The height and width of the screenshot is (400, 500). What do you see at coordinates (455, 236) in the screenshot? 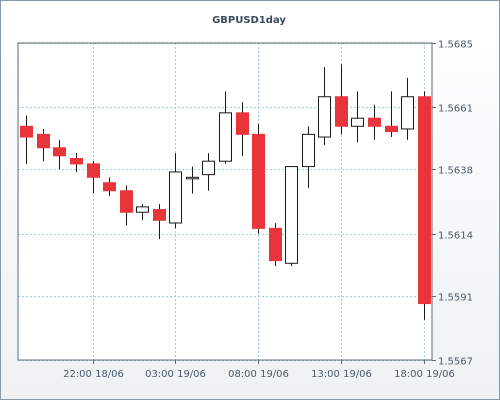
I see `y-tick-label: 1.5614` at bounding box center [455, 236].